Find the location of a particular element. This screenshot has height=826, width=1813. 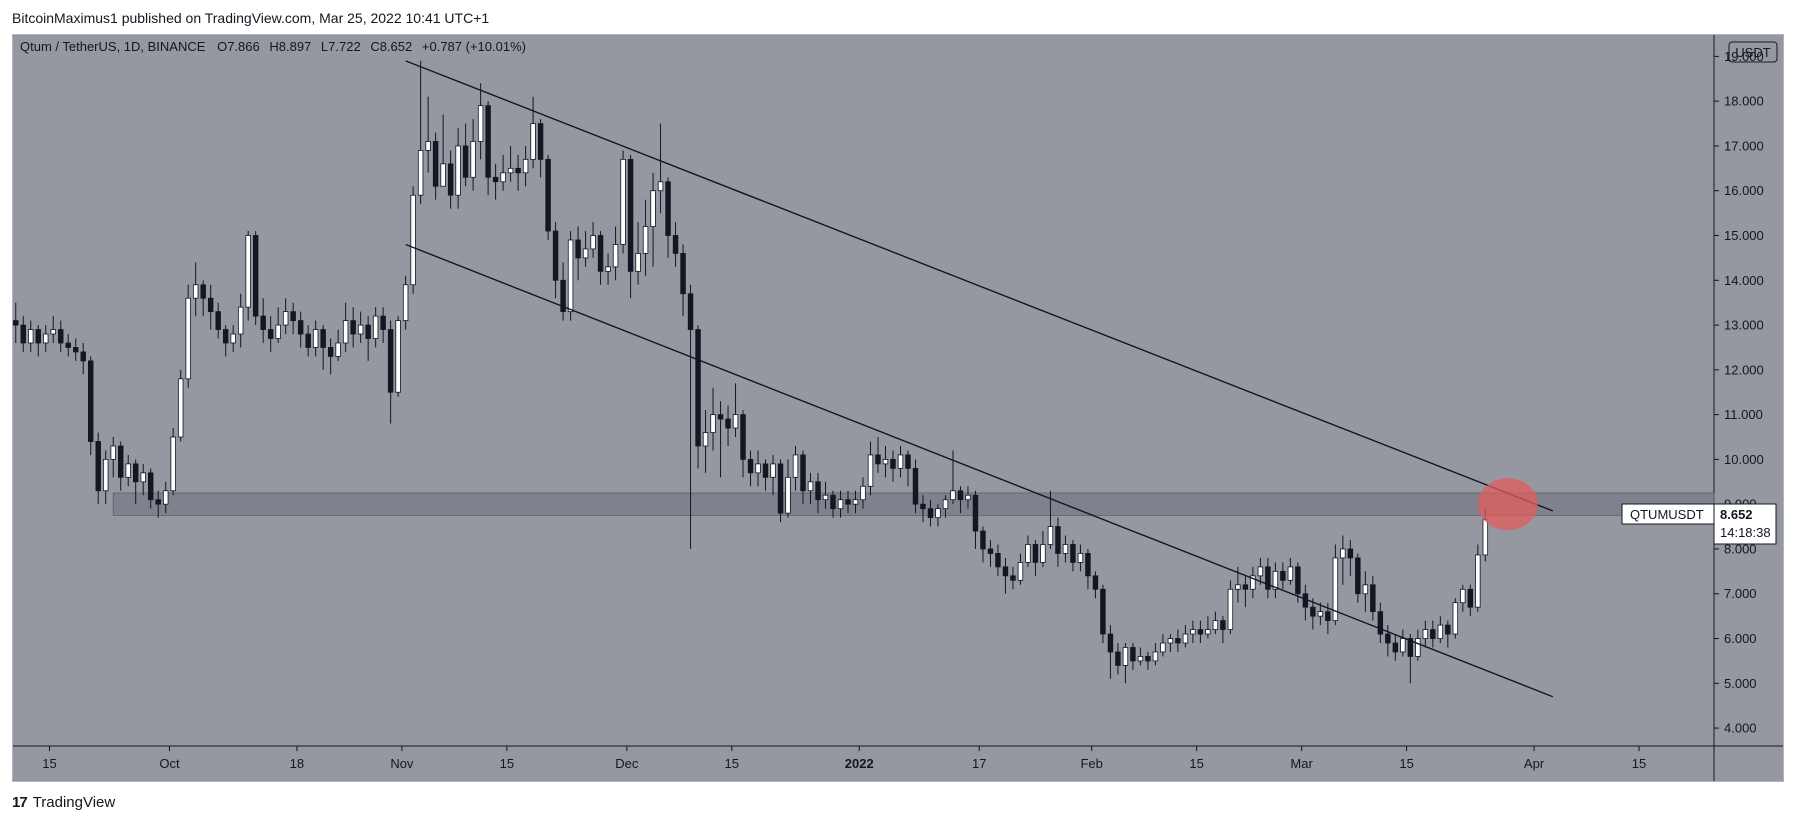

tradingview-brand: TradingView is located at coordinates (74, 802).